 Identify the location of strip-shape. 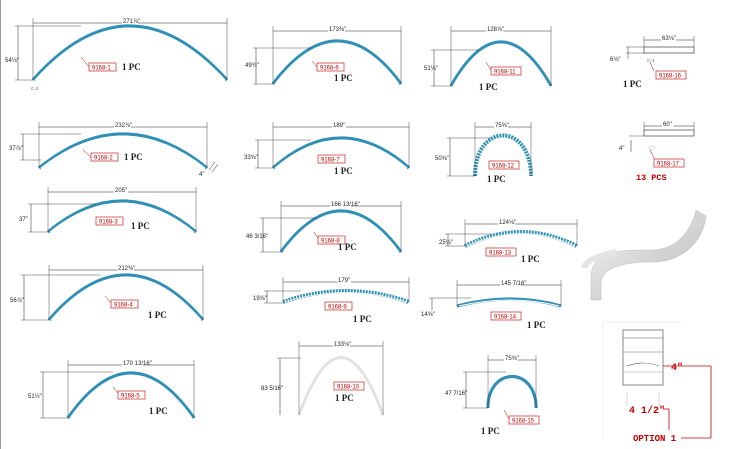
(669, 133).